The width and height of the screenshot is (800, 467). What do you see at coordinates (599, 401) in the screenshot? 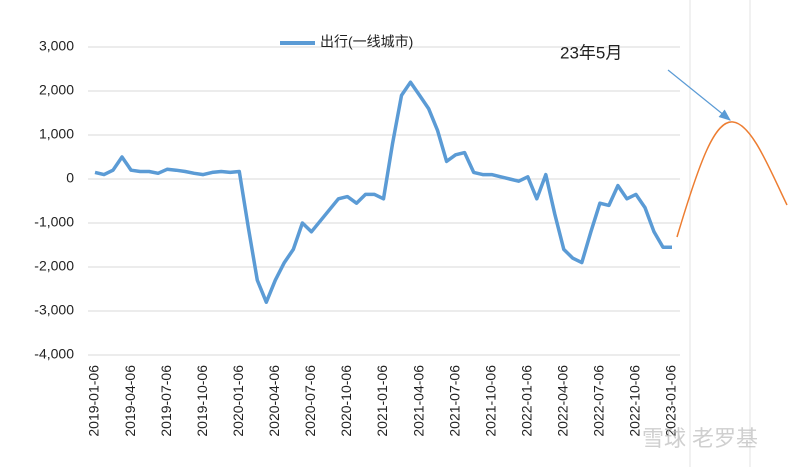
I see `x-tick-label: 2022-07-06` at bounding box center [599, 401].